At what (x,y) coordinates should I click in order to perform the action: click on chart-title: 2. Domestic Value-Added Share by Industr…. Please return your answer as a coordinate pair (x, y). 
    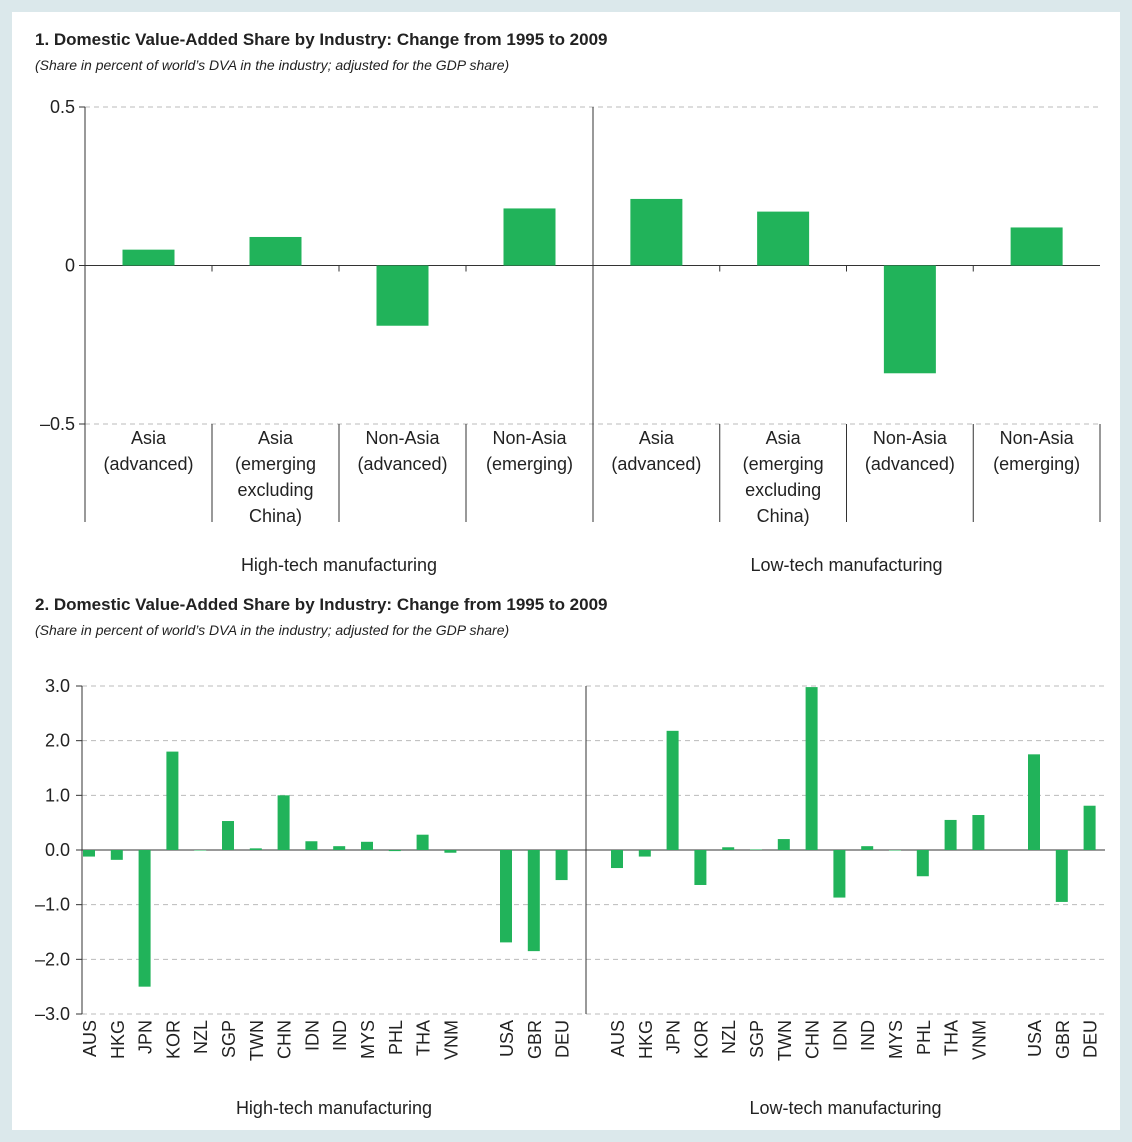
    Looking at the image, I should click on (321, 604).